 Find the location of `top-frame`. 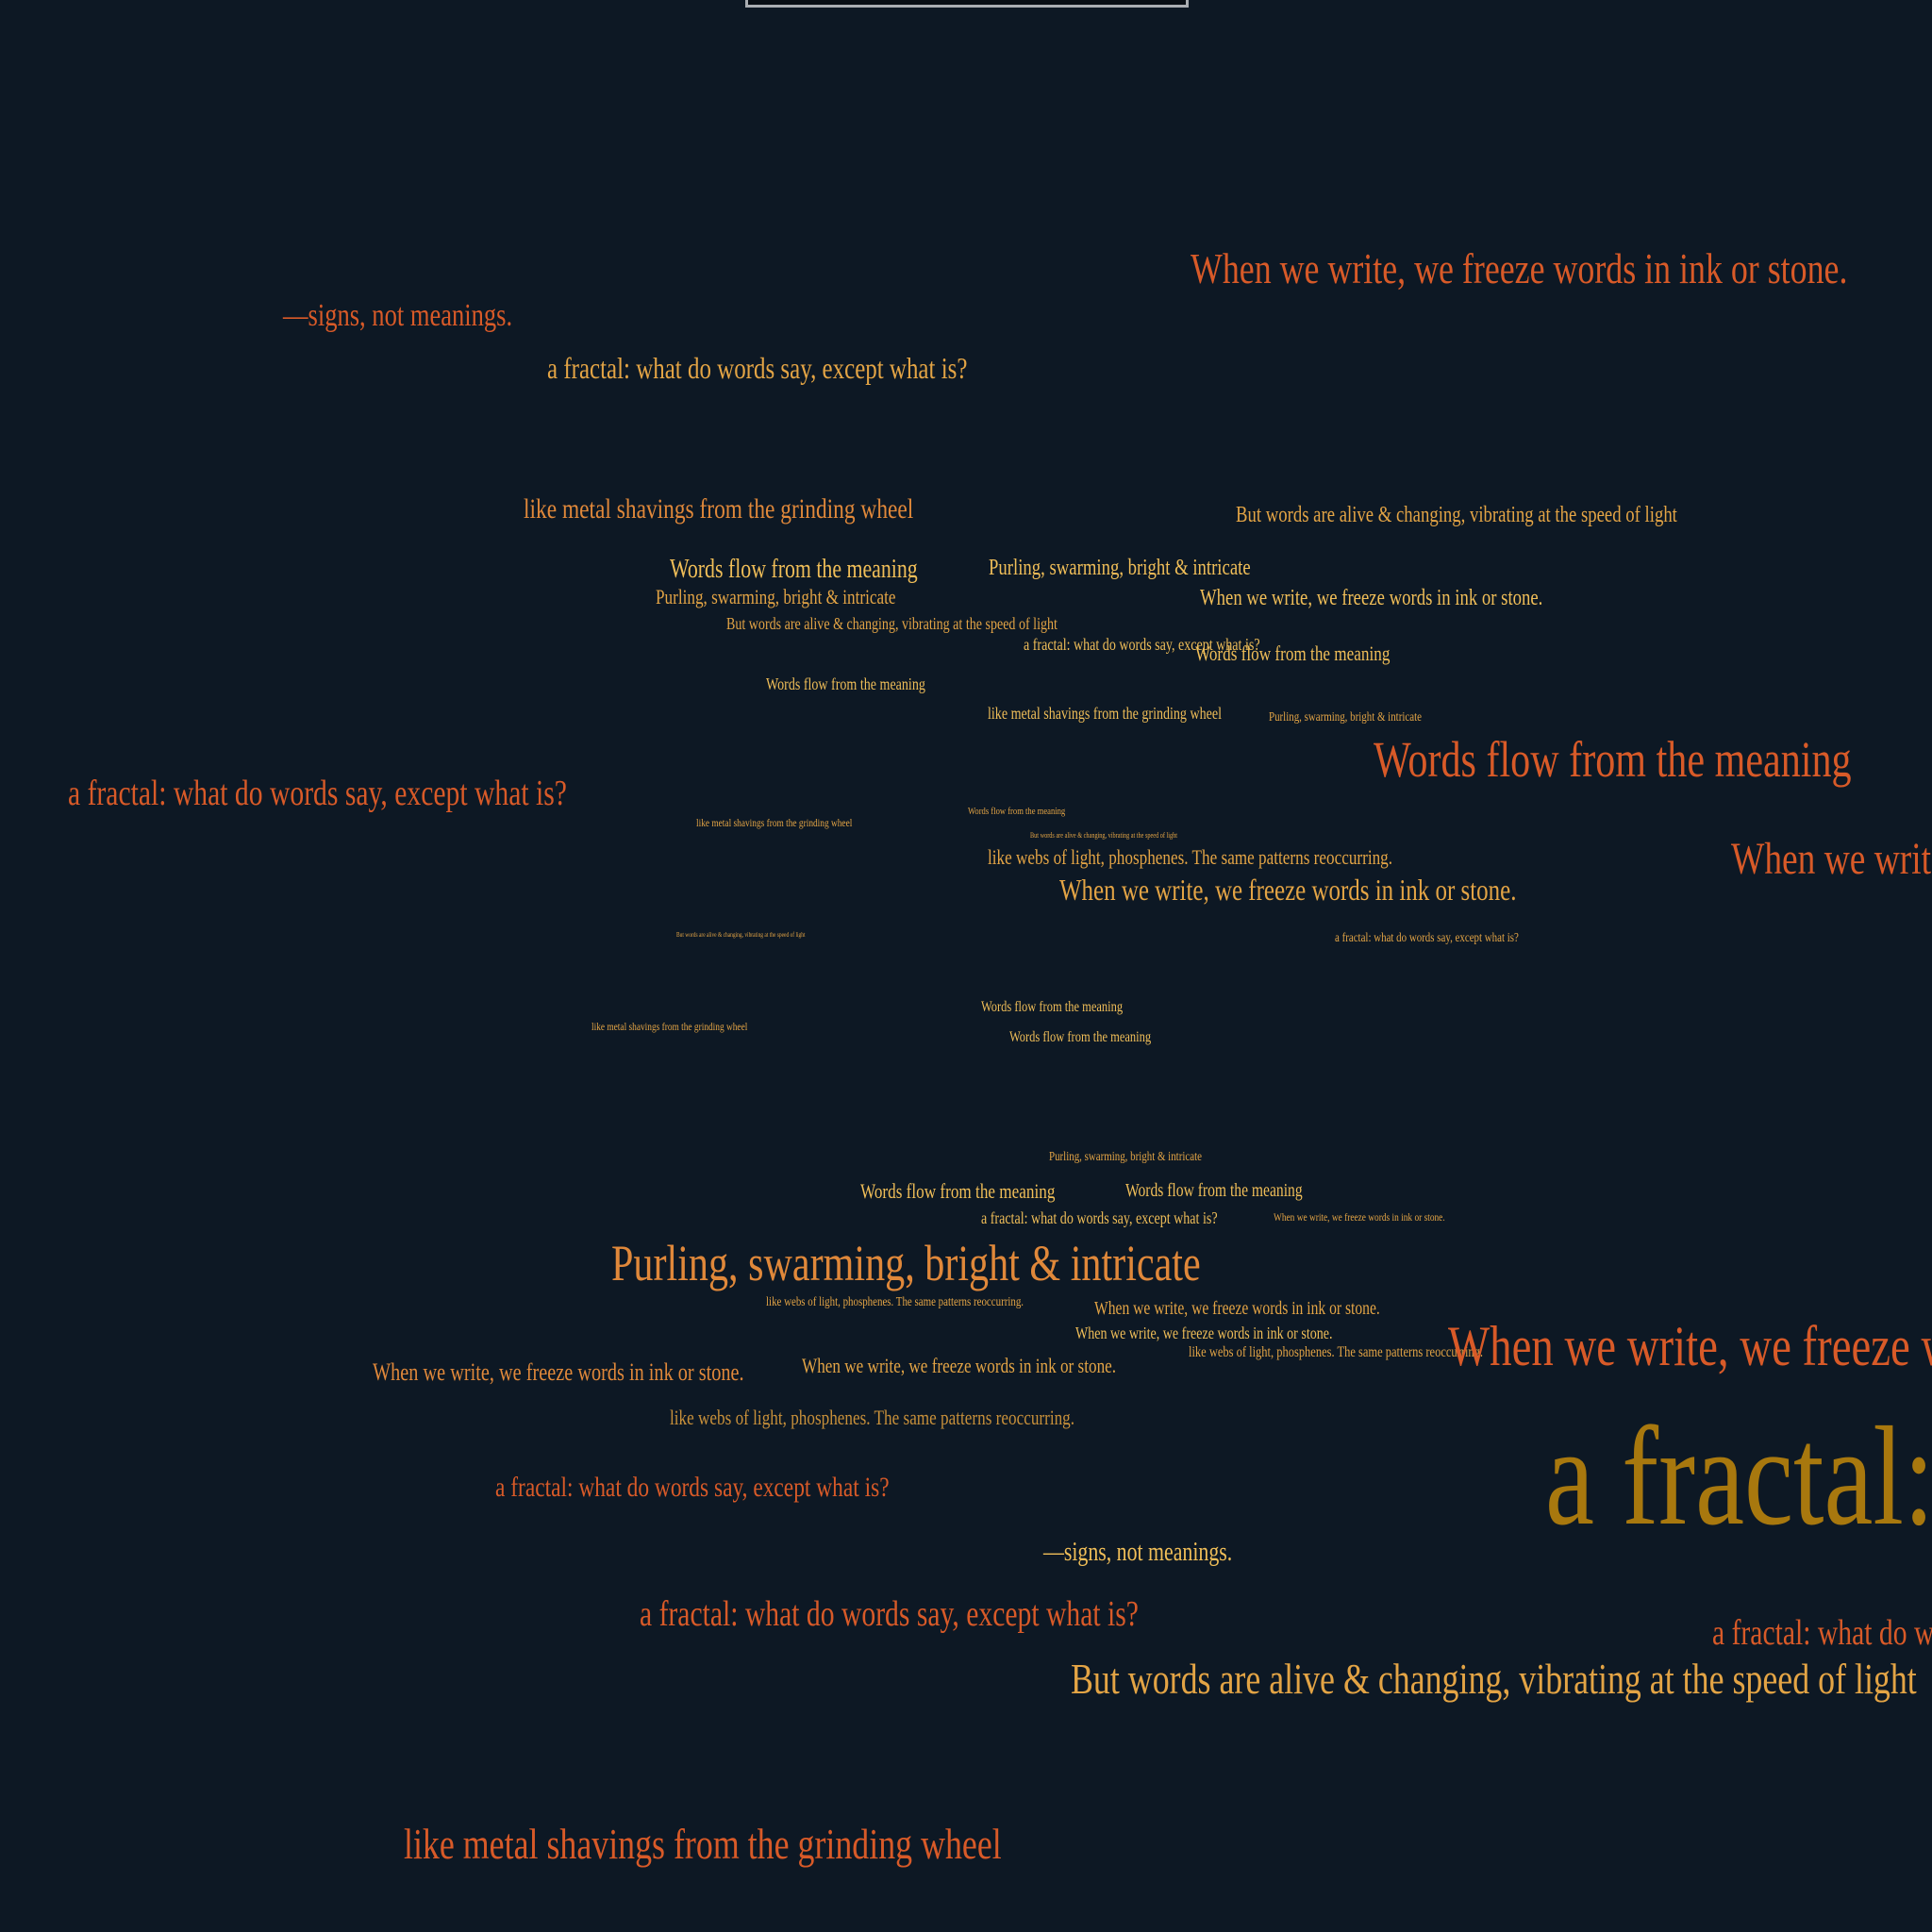

top-frame is located at coordinates (967, 4).